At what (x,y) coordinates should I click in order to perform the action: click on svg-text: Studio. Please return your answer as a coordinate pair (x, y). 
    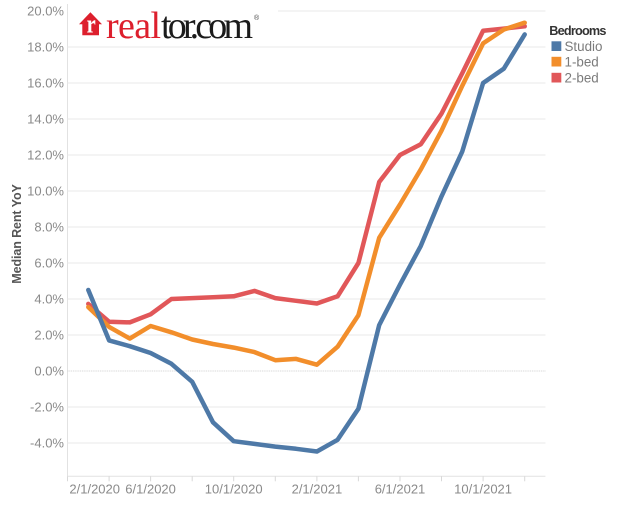
    Looking at the image, I should click on (584, 46).